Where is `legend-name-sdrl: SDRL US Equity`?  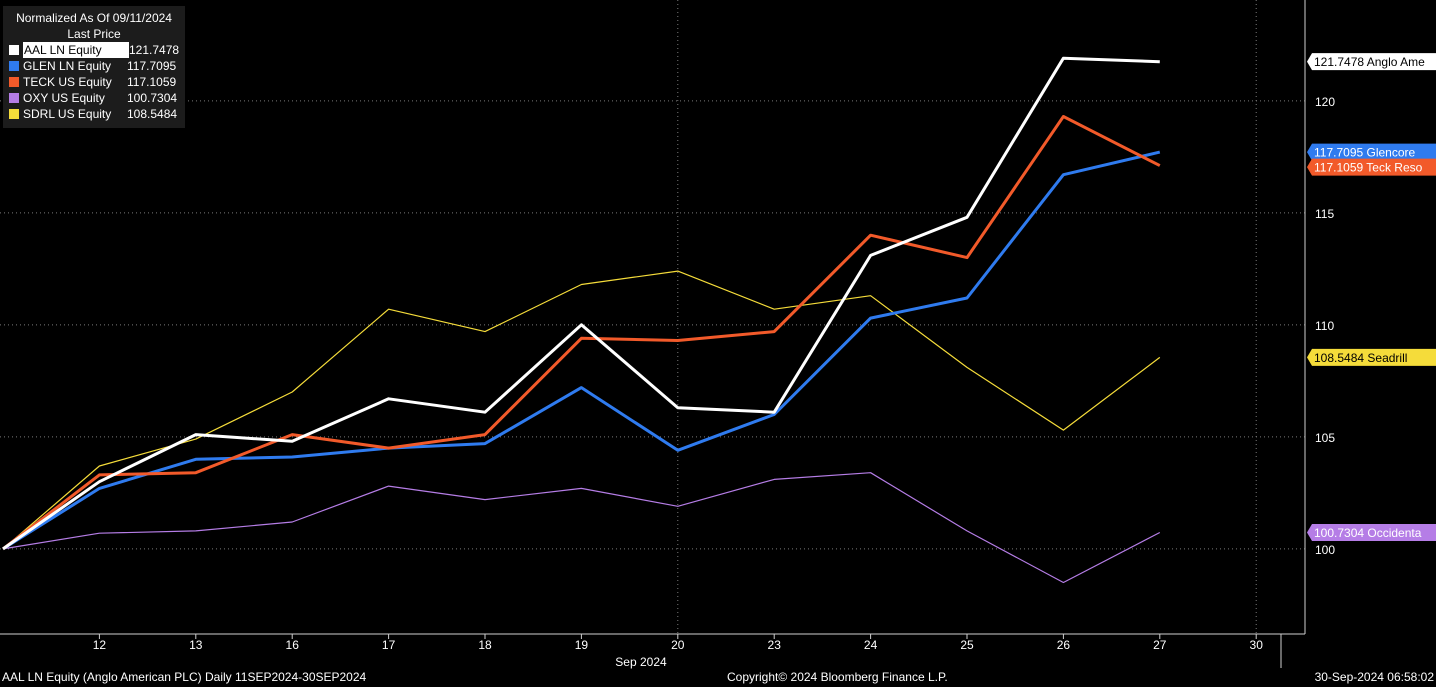
legend-name-sdrl: SDRL US Equity is located at coordinates (67, 114).